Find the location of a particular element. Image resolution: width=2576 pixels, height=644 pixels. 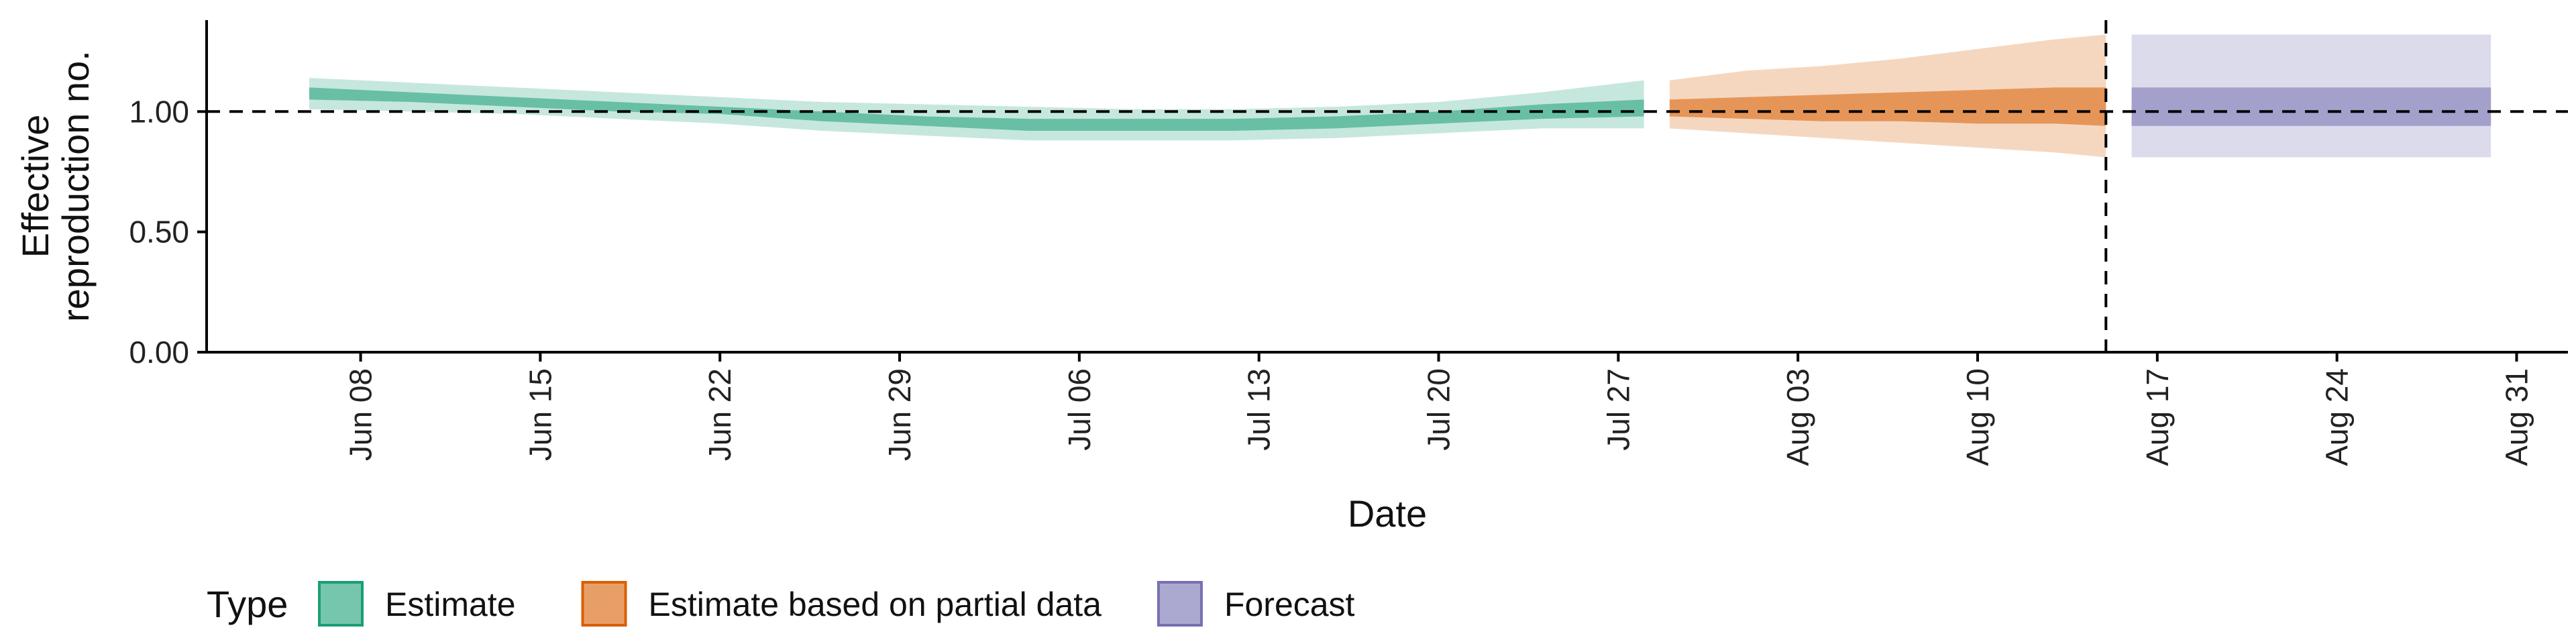

x-tick-label: Jul 06 is located at coordinates (1079, 409).